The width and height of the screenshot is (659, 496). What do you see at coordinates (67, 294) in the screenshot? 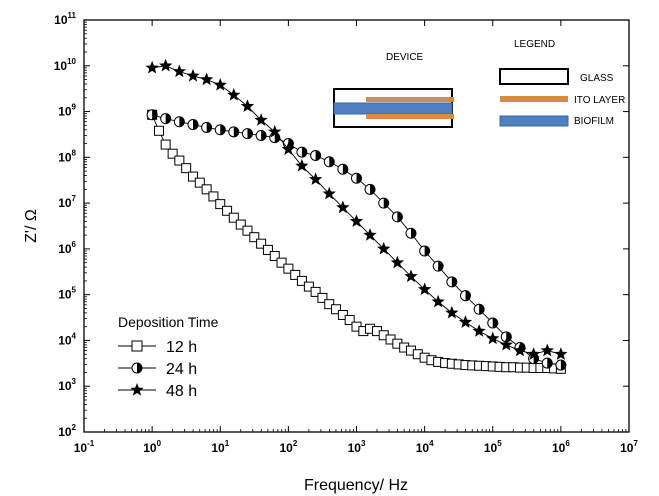
I see `y-tick-label: 10⁵` at bounding box center [67, 294].